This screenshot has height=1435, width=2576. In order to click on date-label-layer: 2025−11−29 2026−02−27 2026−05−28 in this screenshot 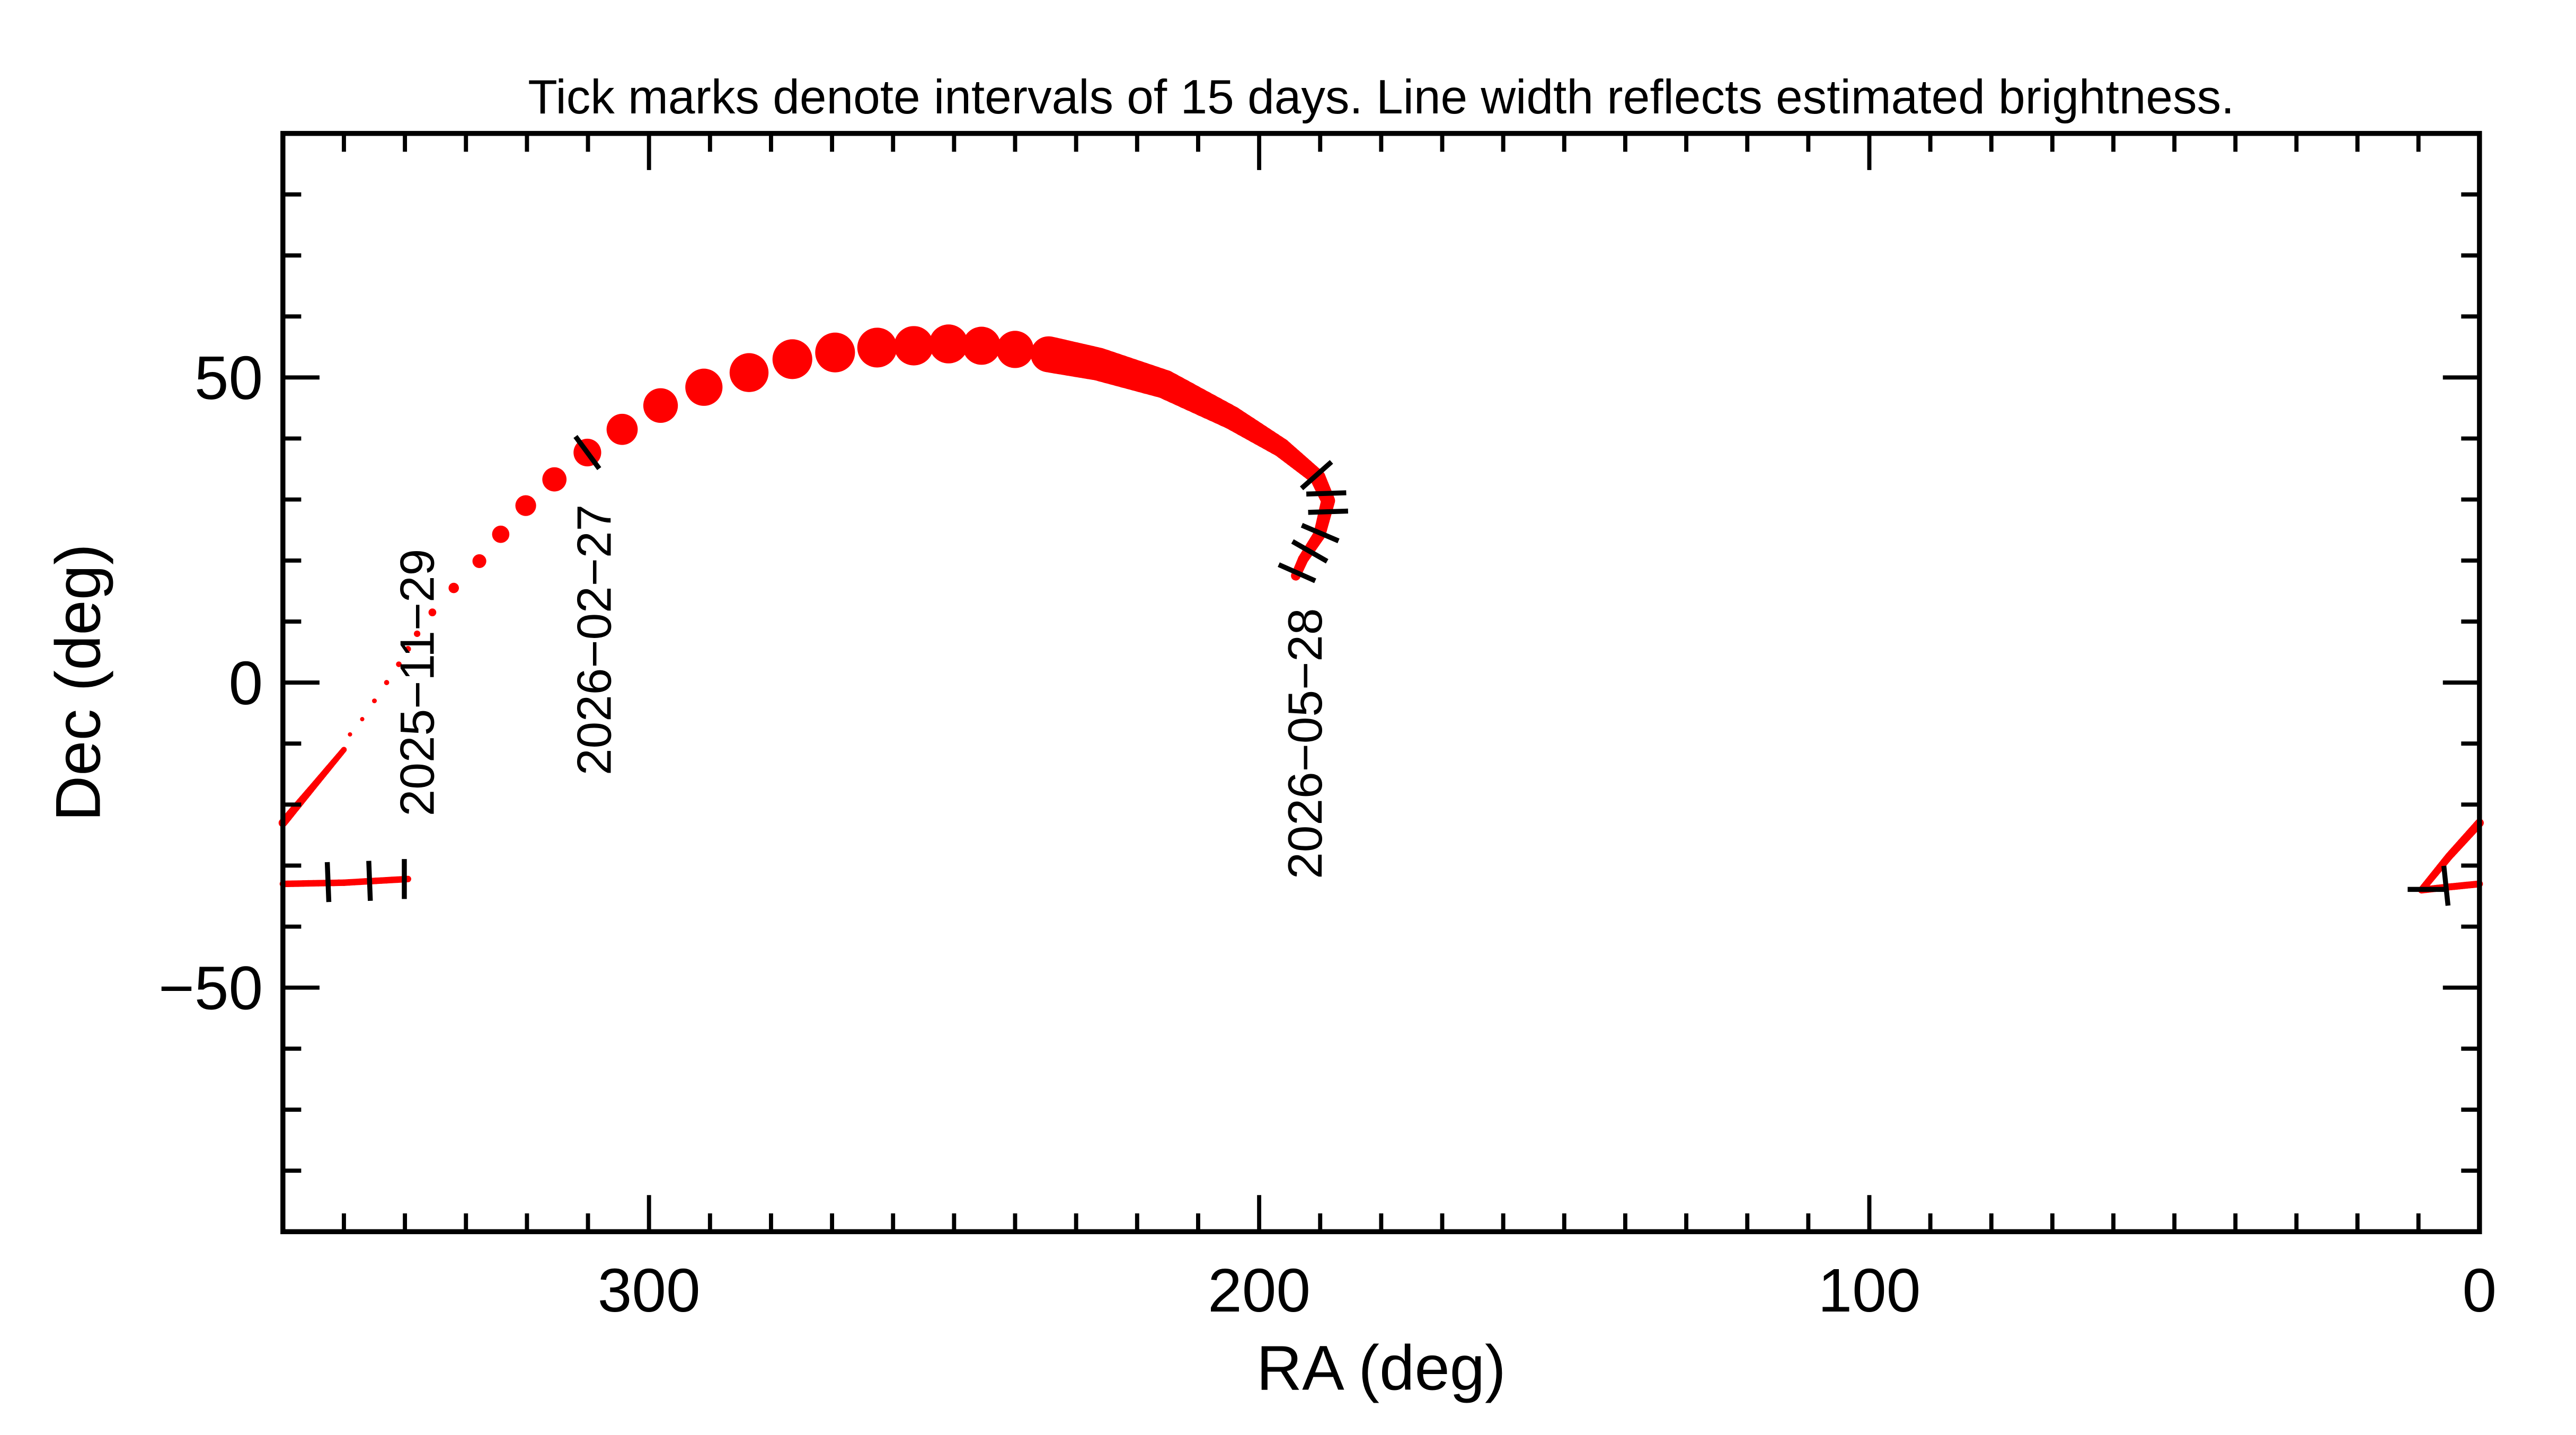, I will do `click(861, 691)`.